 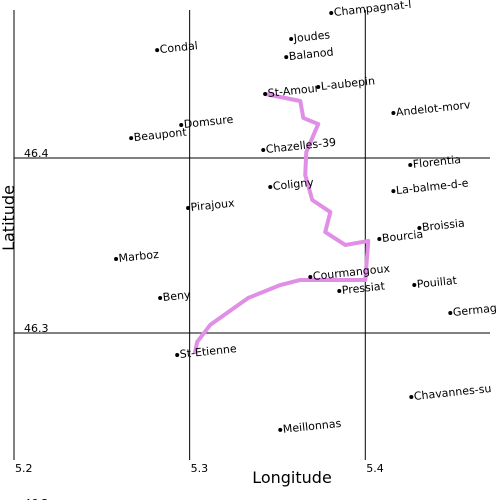 I want to click on y-tick-label: 46.3, so click(x=36, y=328).